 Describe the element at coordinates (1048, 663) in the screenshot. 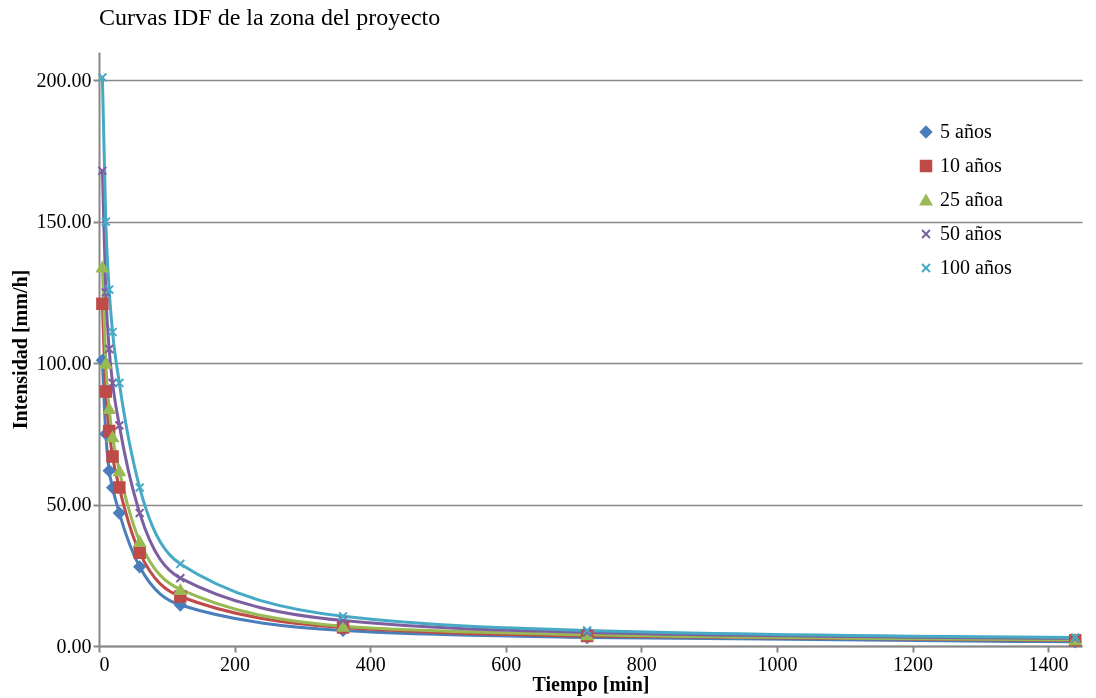

I see `x-tick-label: 1400` at that location.